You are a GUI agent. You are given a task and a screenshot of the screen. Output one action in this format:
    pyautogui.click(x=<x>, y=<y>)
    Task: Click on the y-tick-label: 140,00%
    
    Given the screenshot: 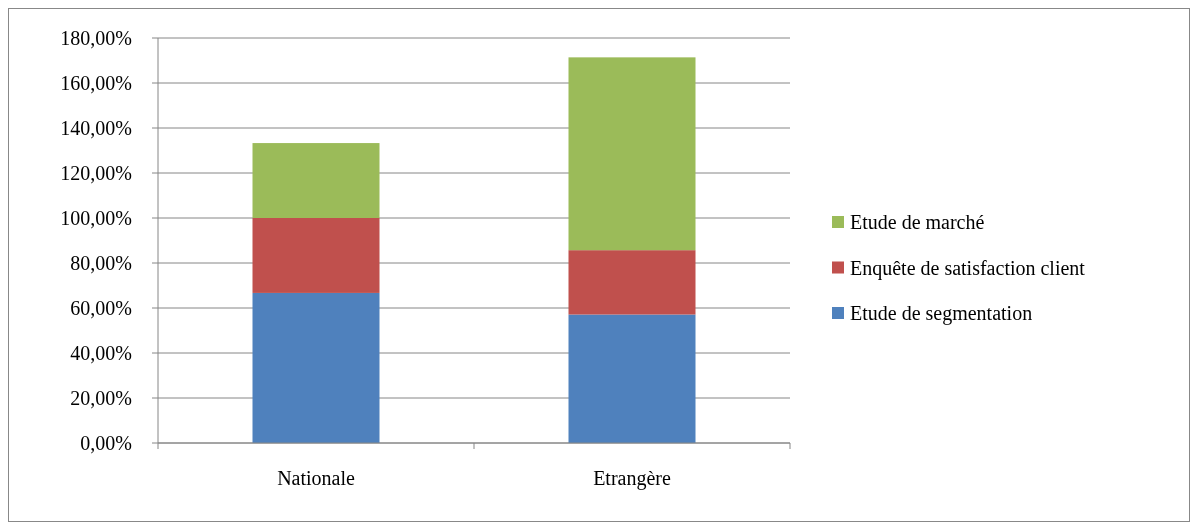 What is the action you would take?
    pyautogui.click(x=96, y=128)
    